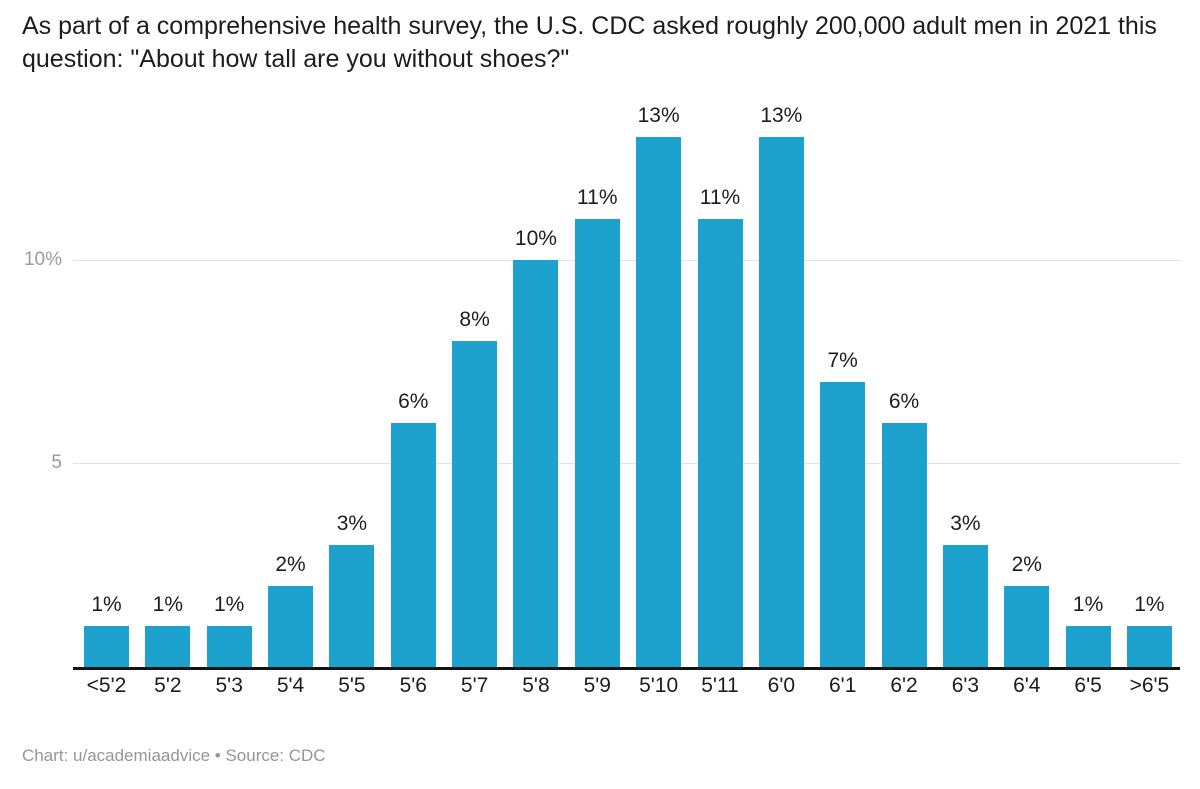  What do you see at coordinates (1088, 646) in the screenshot?
I see `bar-6'5` at bounding box center [1088, 646].